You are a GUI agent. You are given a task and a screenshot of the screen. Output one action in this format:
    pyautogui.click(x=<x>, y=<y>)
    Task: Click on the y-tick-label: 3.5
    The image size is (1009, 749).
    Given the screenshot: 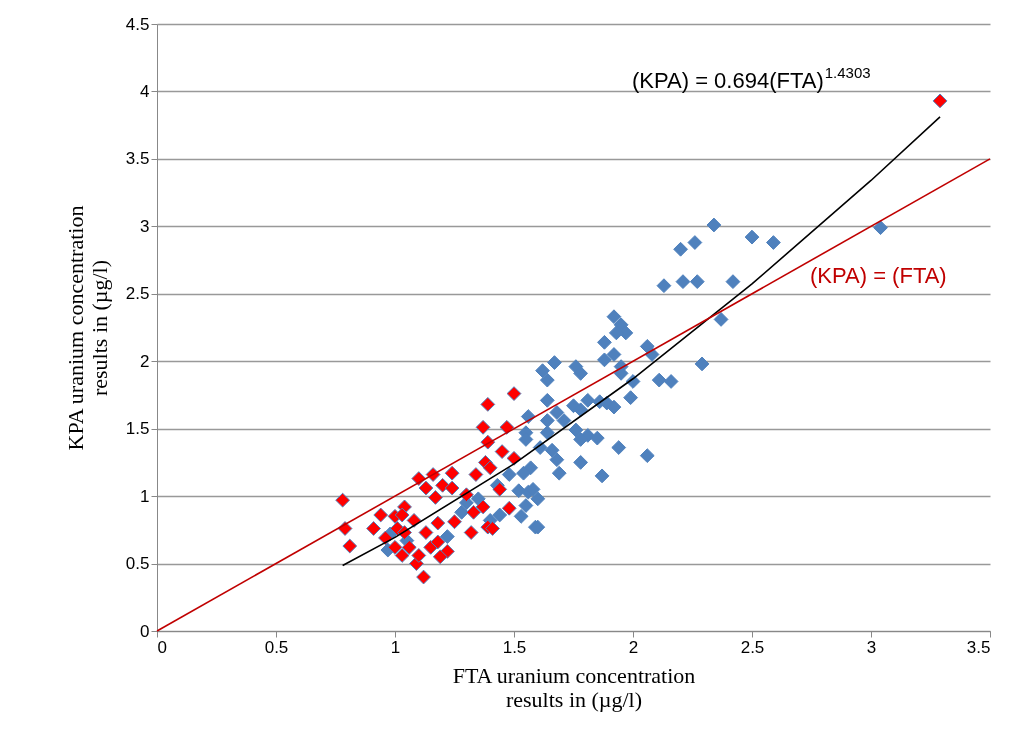 What is the action you would take?
    pyautogui.click(x=137, y=159)
    